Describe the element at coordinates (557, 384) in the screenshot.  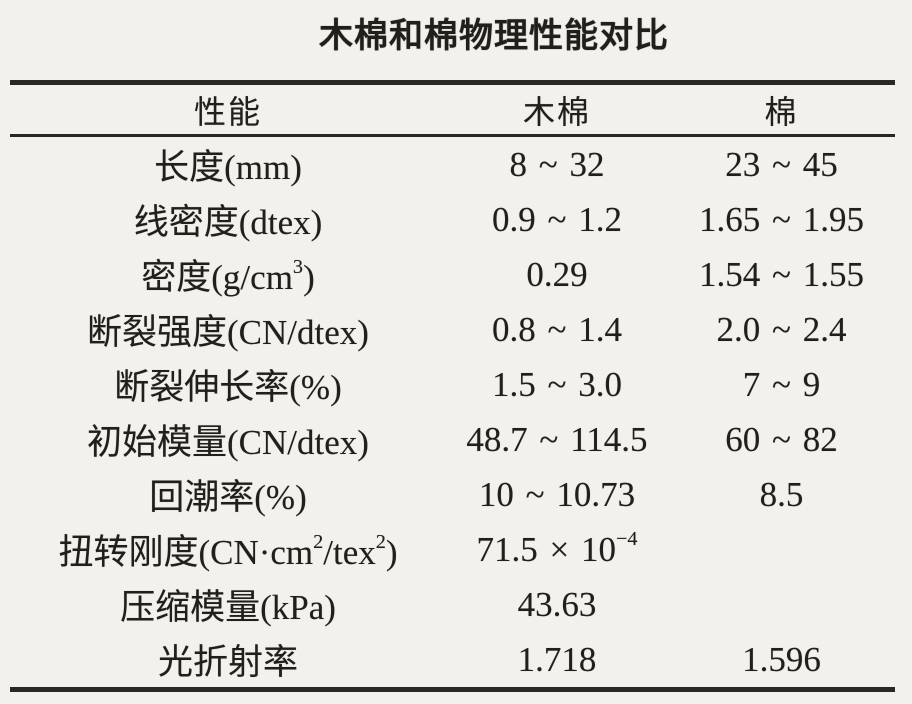
I see `kapok-value-cell: 1.5 ~ 3.0` at that location.